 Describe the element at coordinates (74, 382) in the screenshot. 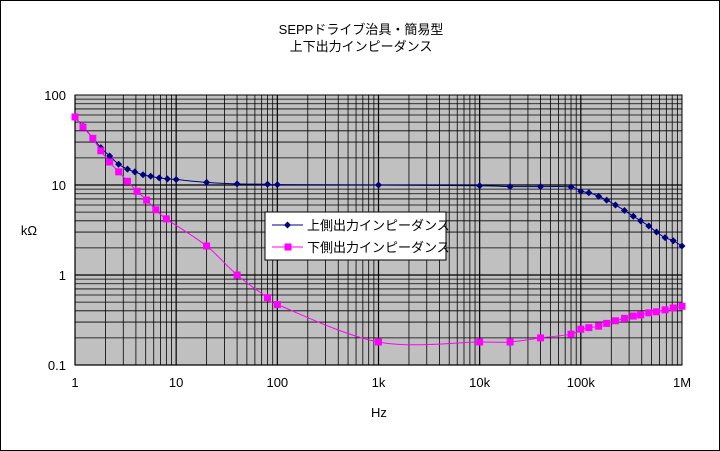

I see `x-tick-label: 1` at that location.